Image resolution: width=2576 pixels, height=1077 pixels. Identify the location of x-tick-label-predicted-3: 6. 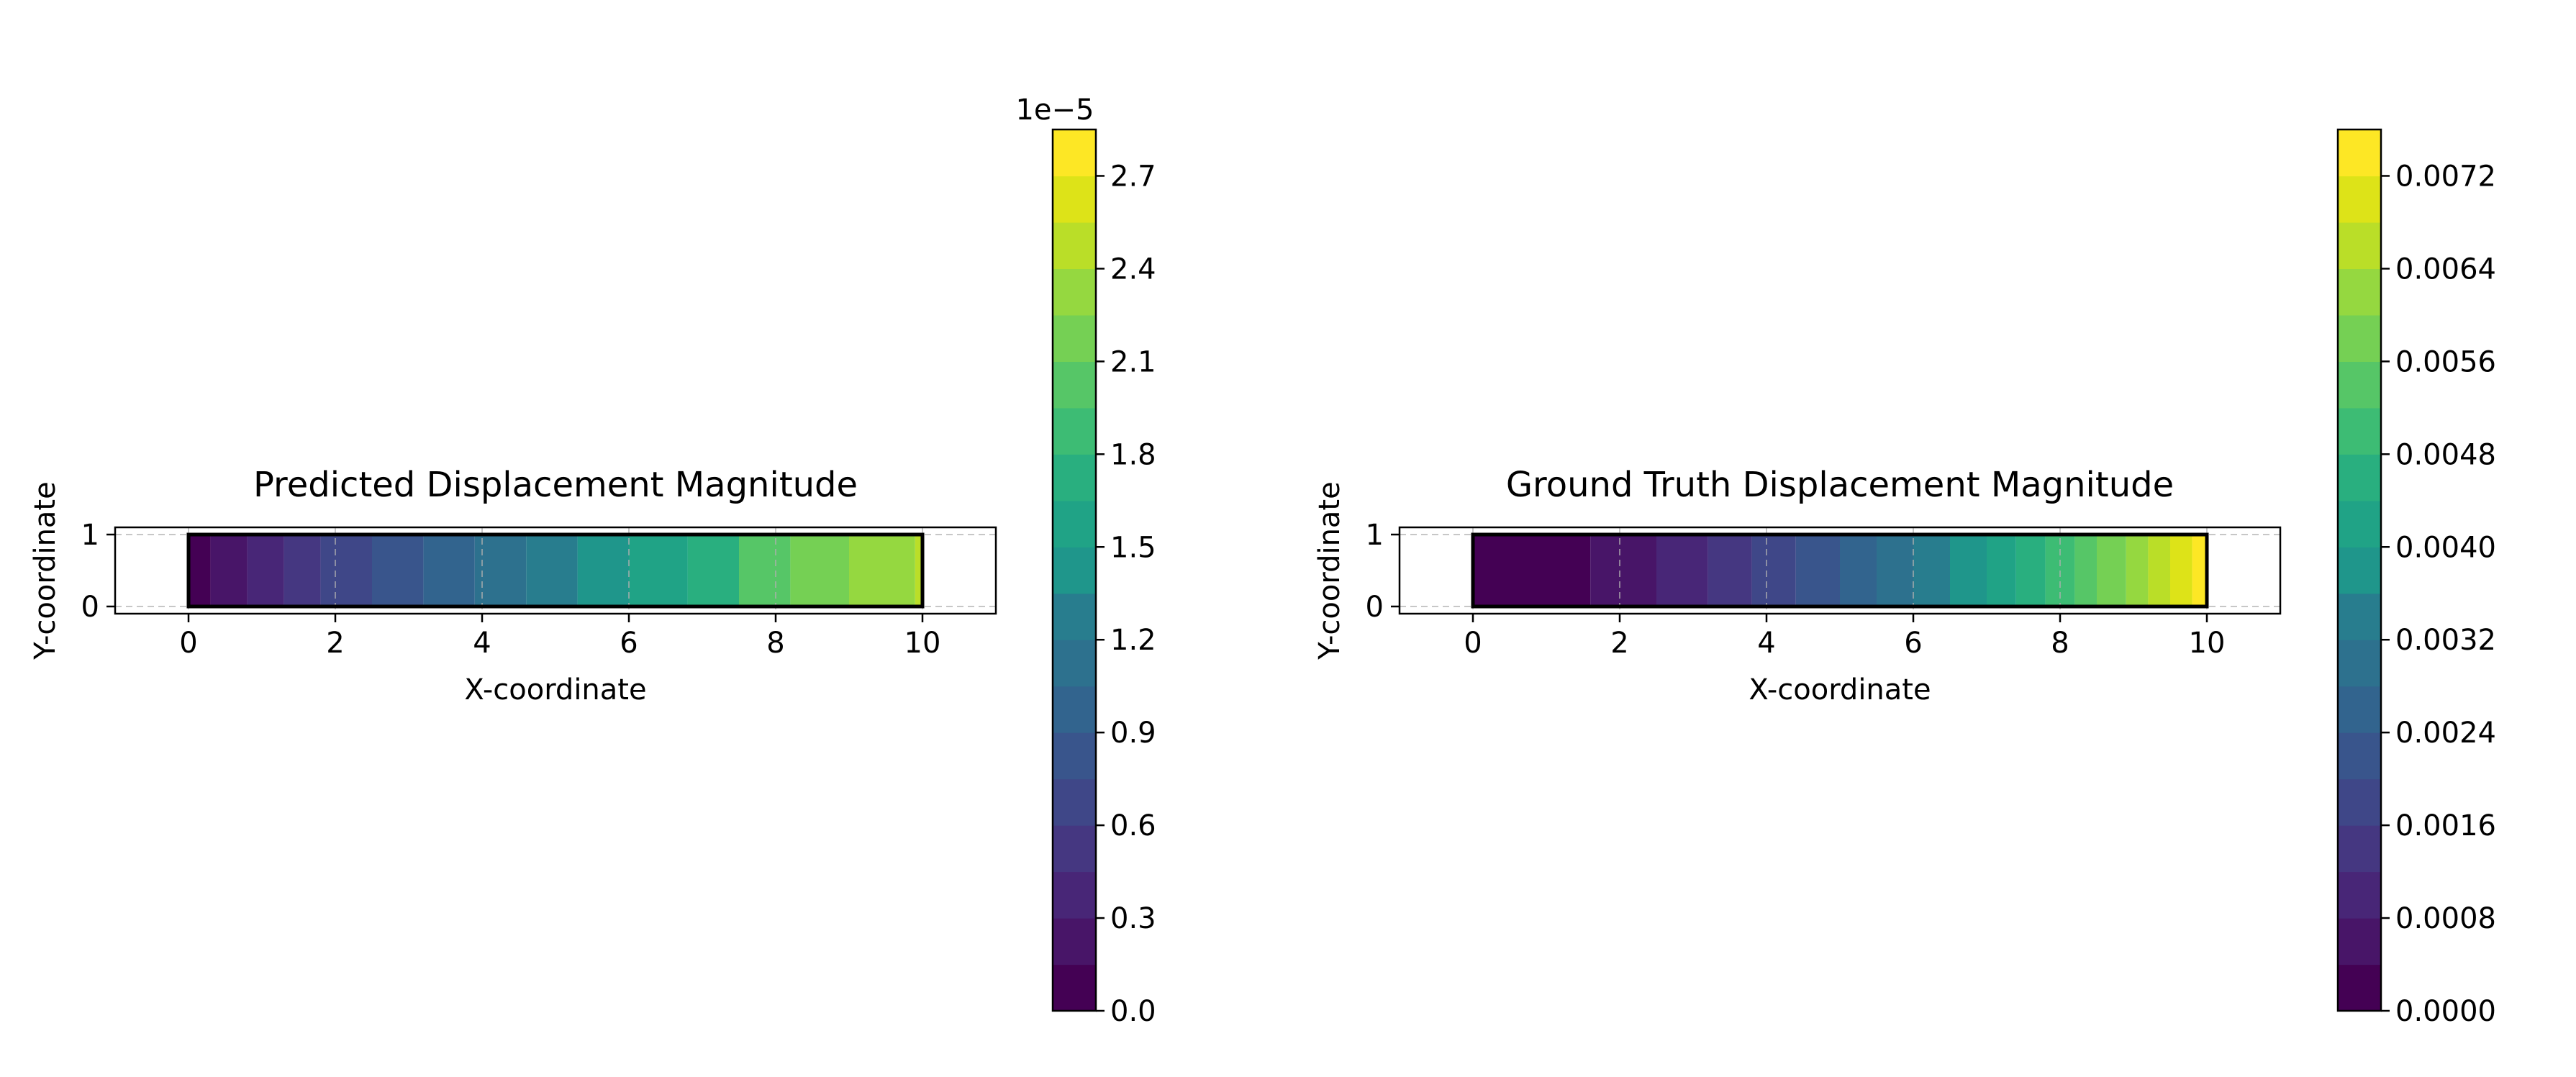
(629, 644).